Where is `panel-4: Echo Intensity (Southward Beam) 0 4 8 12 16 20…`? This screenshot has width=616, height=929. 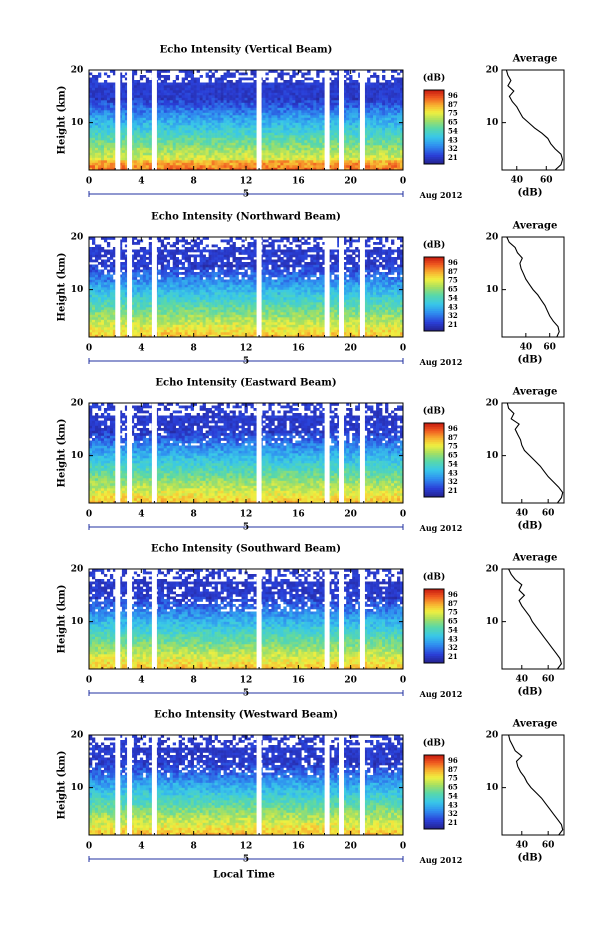
panel-4: Echo Intensity (Southward Beam) 0 4 8 12 16 20… is located at coordinates (311, 621).